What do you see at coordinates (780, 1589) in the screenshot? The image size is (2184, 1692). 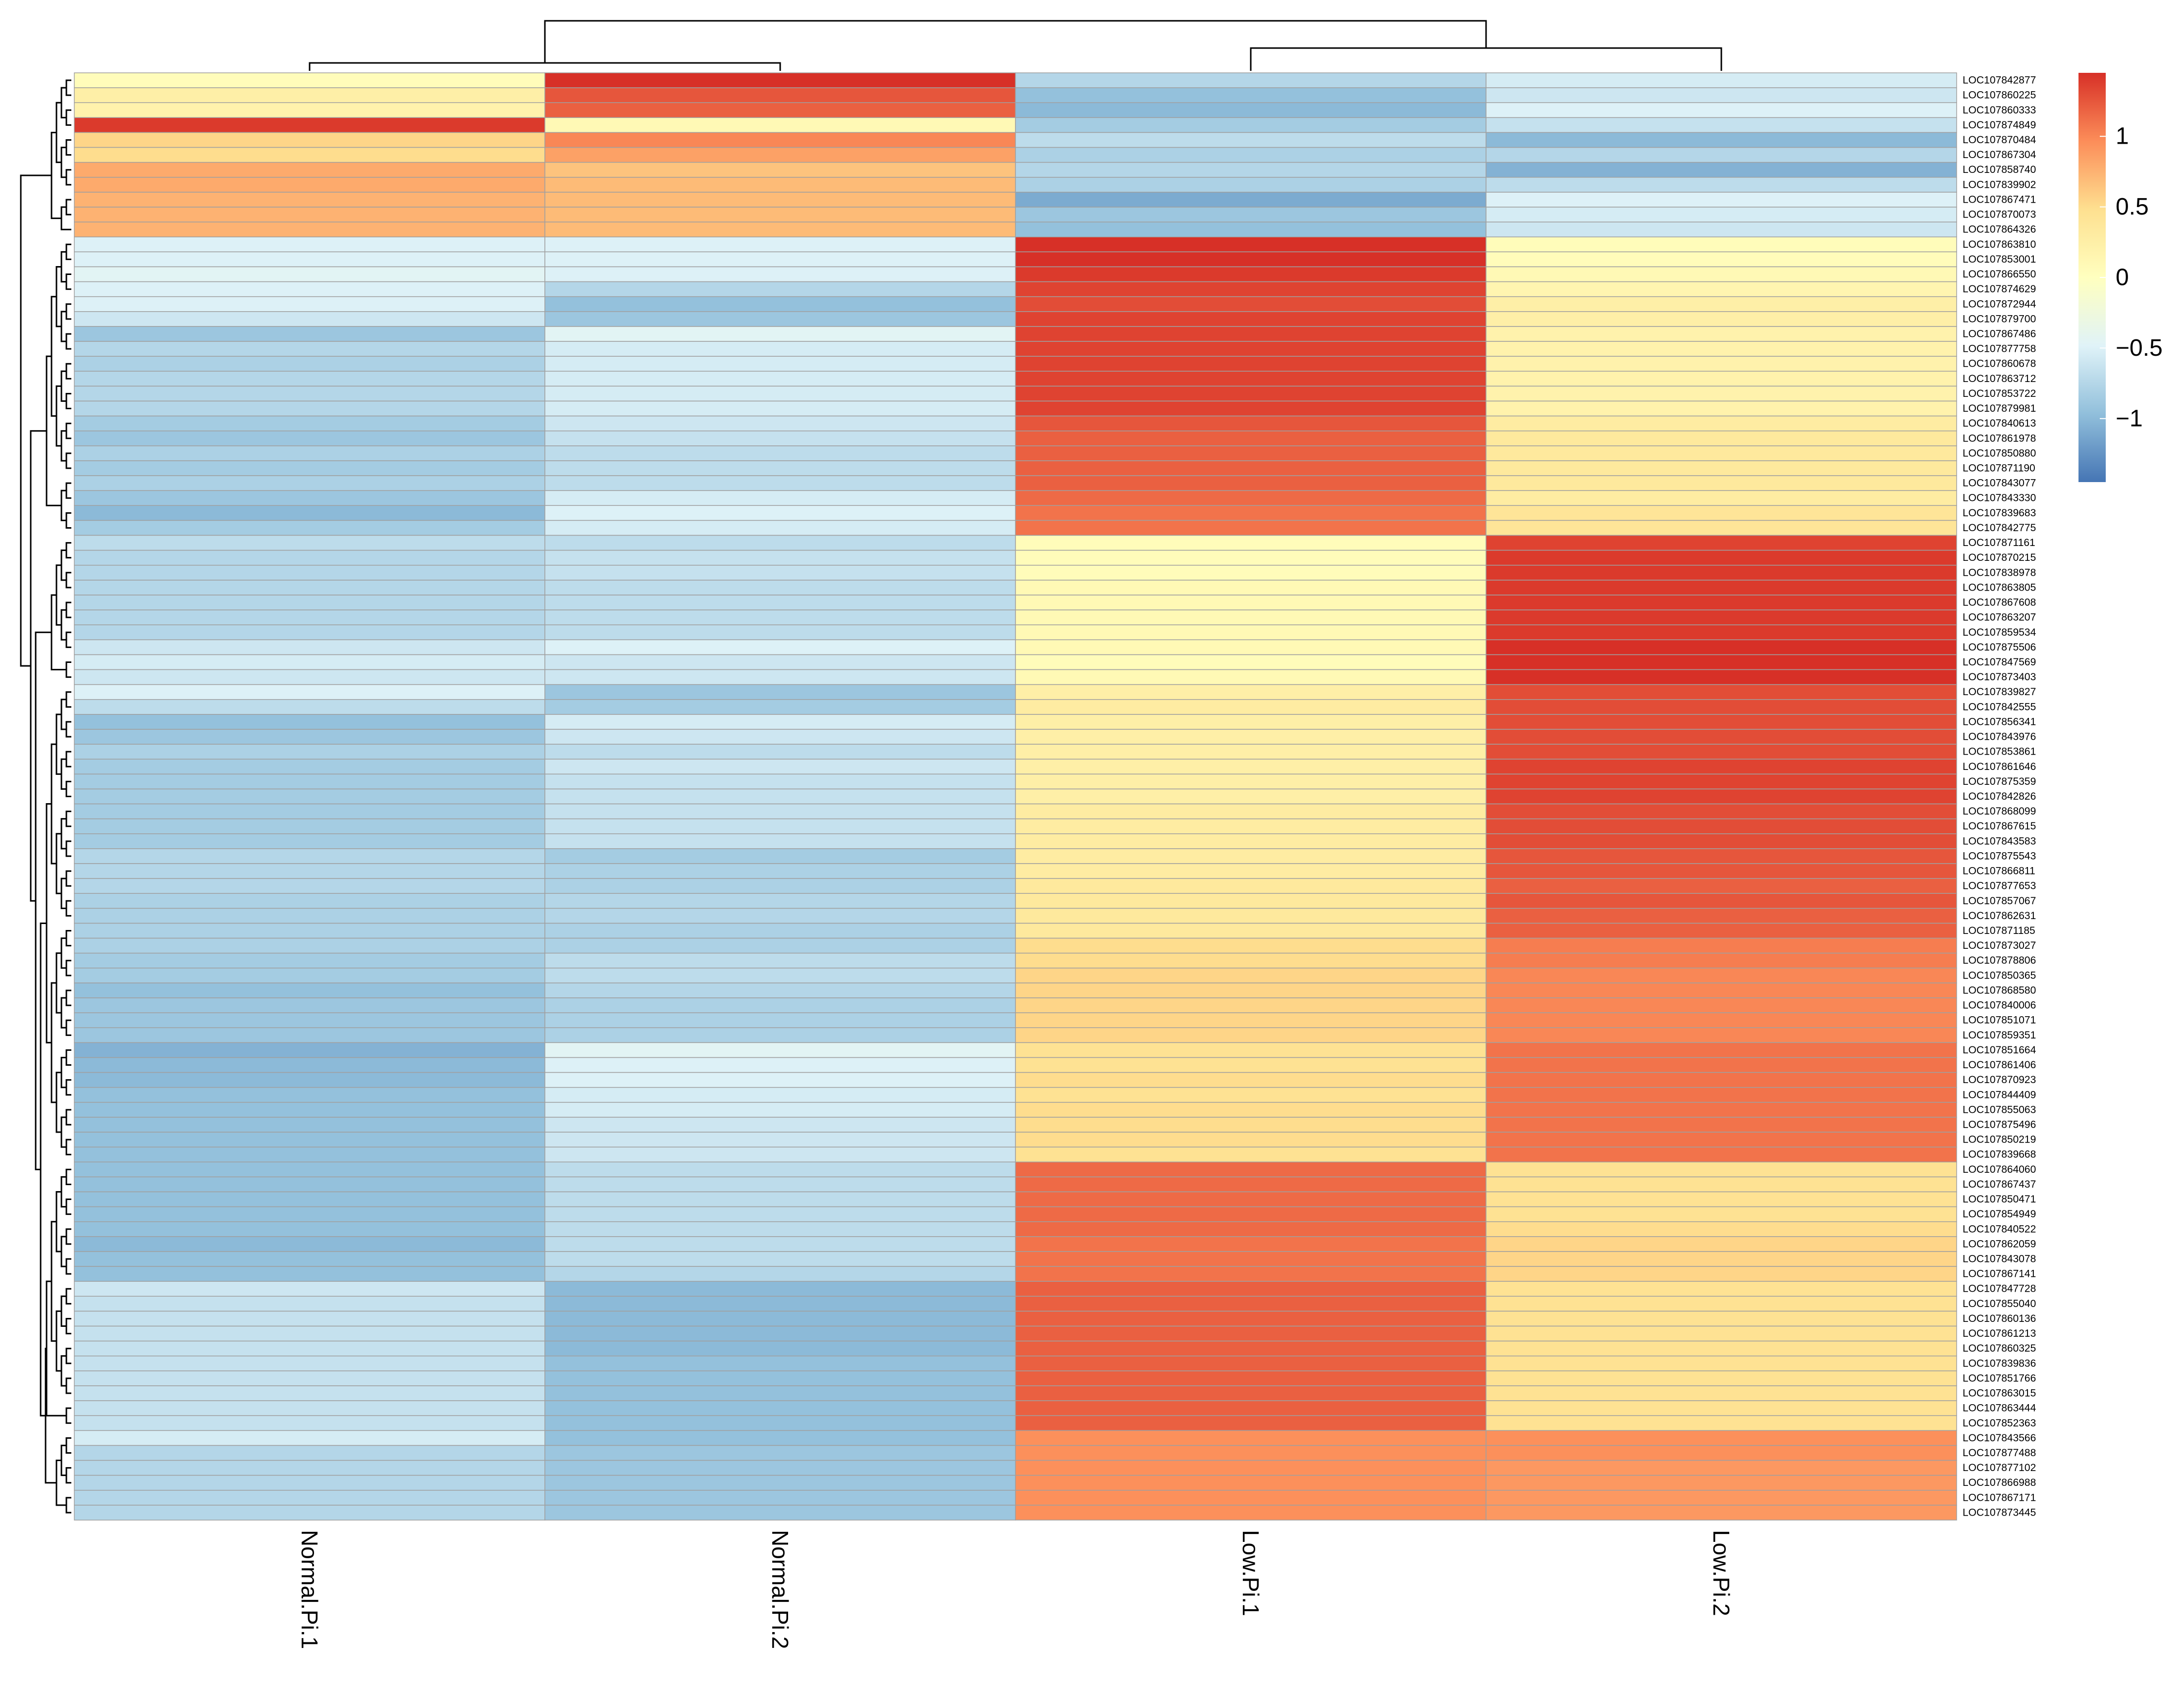 I see `column-label: Normal.Pi.2` at bounding box center [780, 1589].